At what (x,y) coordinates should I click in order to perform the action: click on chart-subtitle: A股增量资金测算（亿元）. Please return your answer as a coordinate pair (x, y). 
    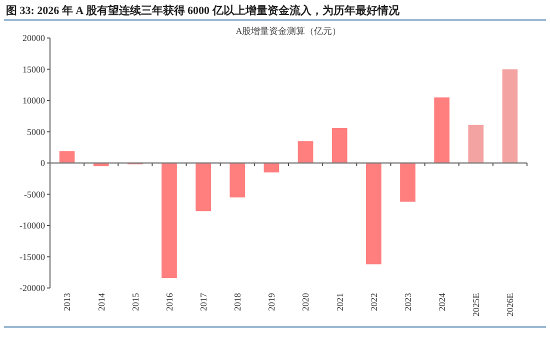
    Looking at the image, I should click on (289, 31).